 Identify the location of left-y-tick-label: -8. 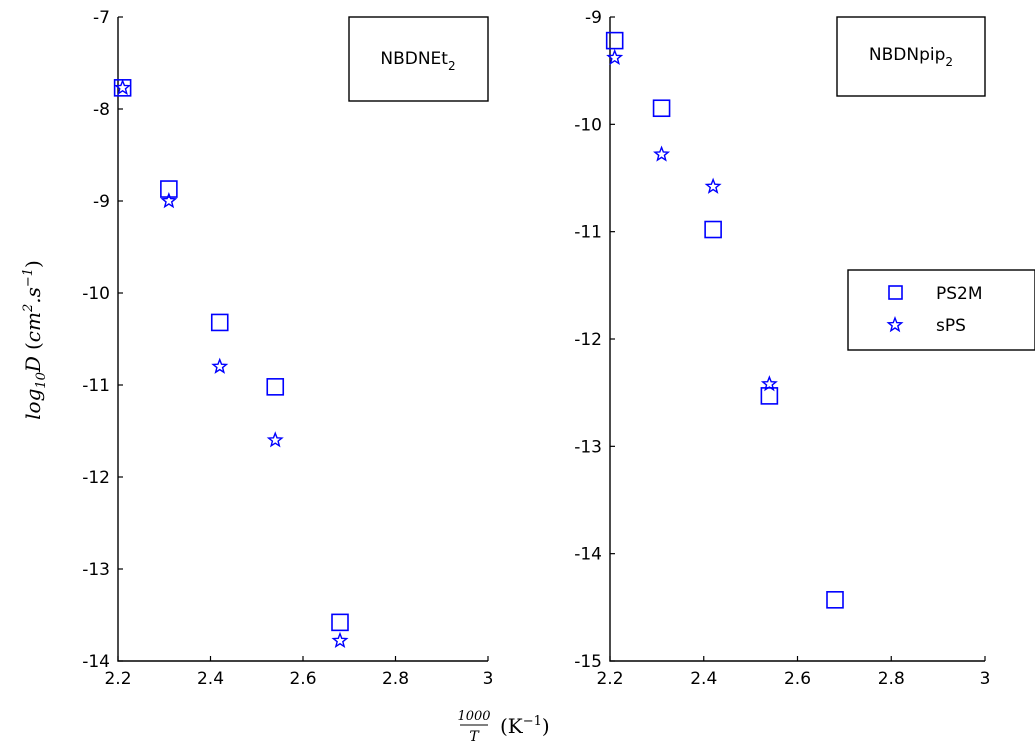
(101, 110).